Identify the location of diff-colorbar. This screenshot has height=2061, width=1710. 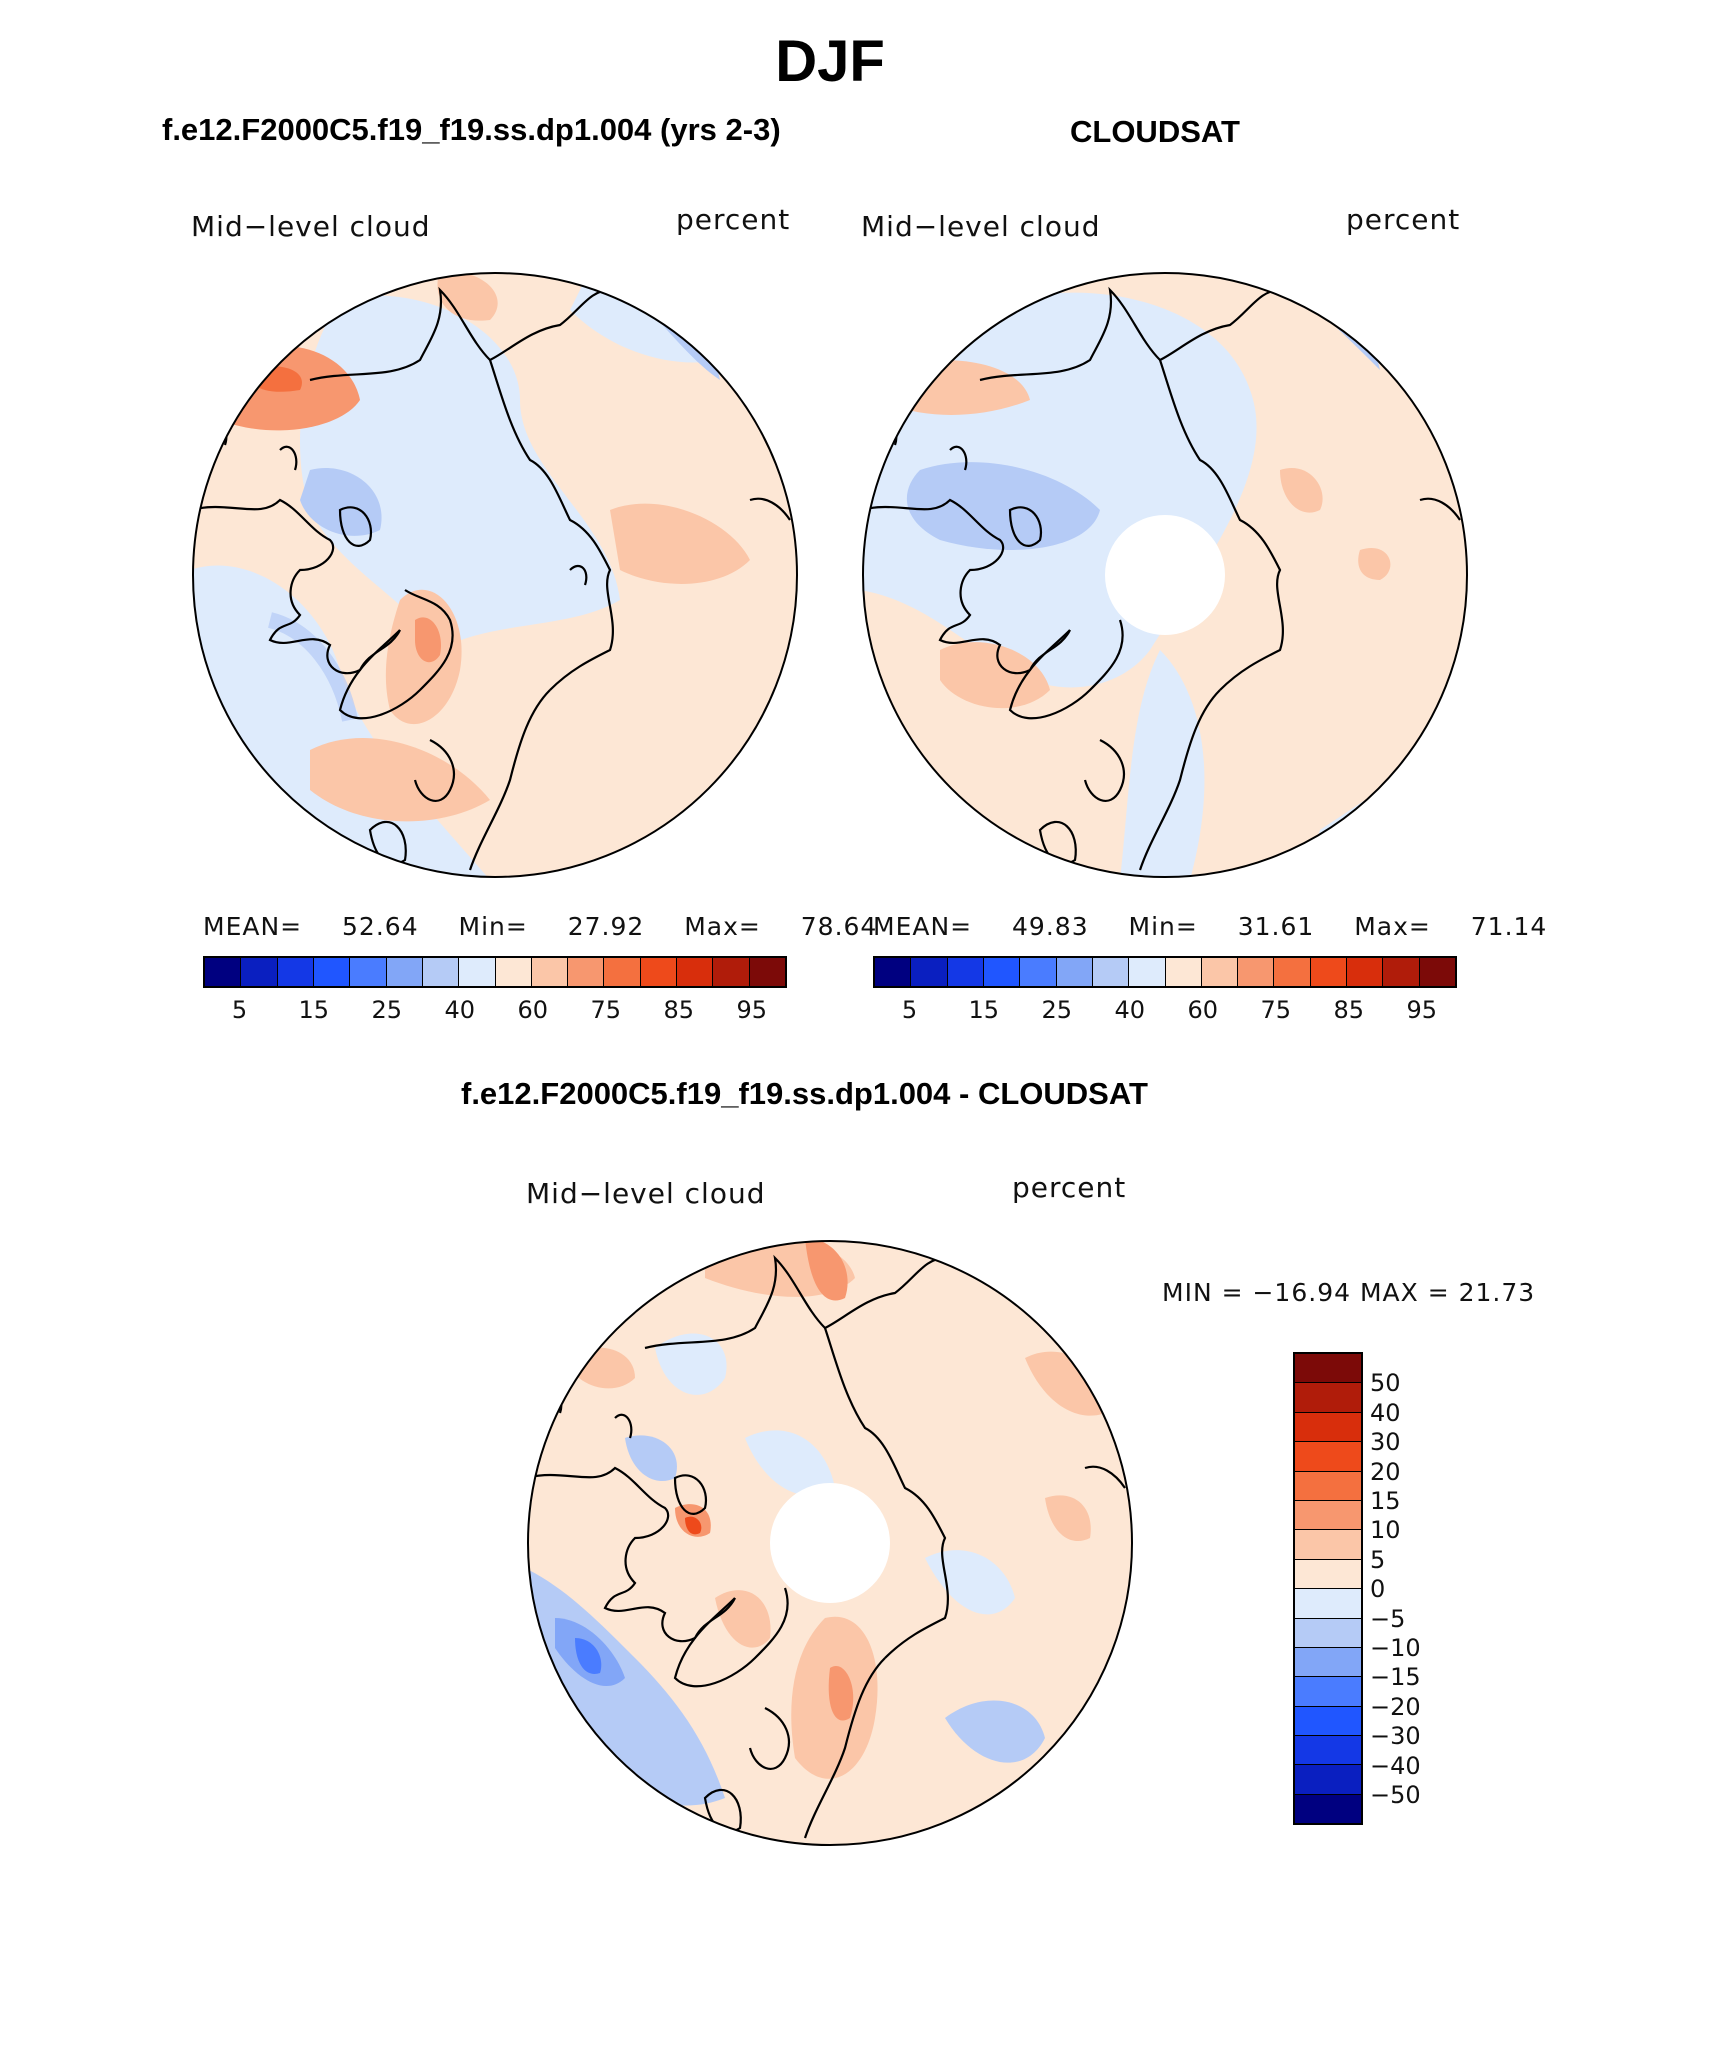
(1328, 1589).